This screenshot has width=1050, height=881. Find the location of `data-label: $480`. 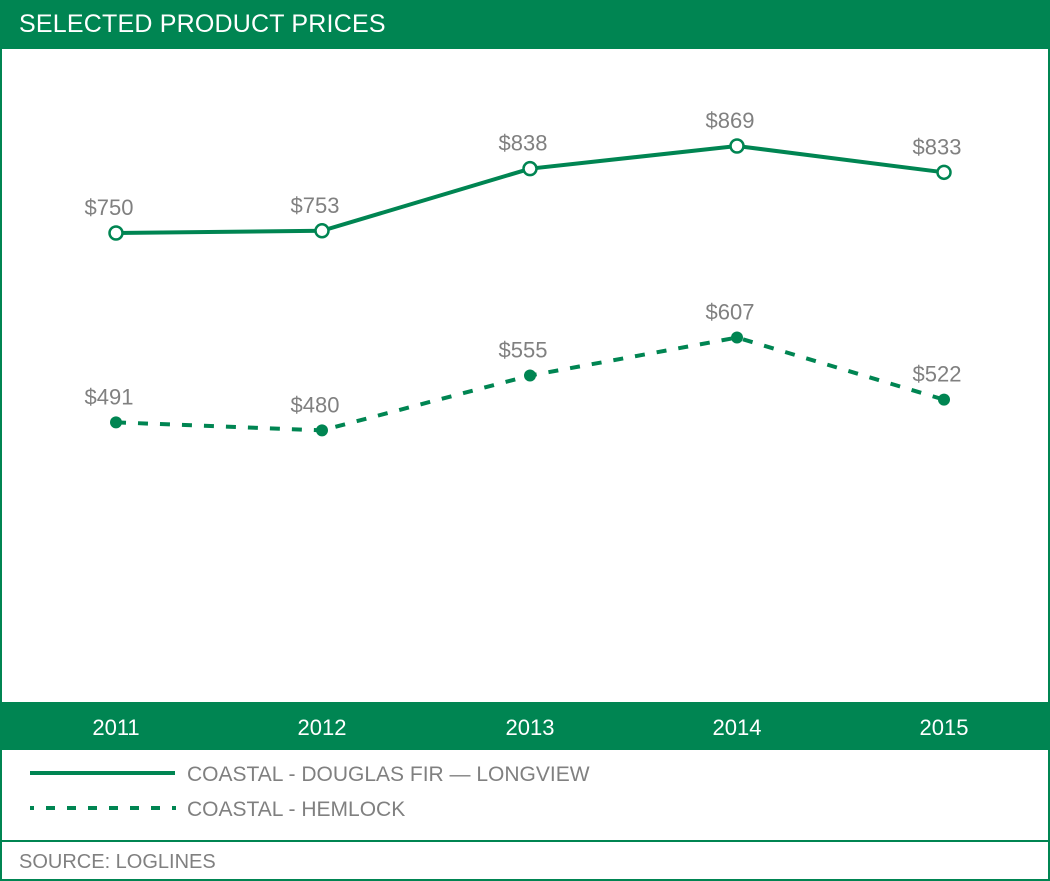

data-label: $480 is located at coordinates (315, 404).